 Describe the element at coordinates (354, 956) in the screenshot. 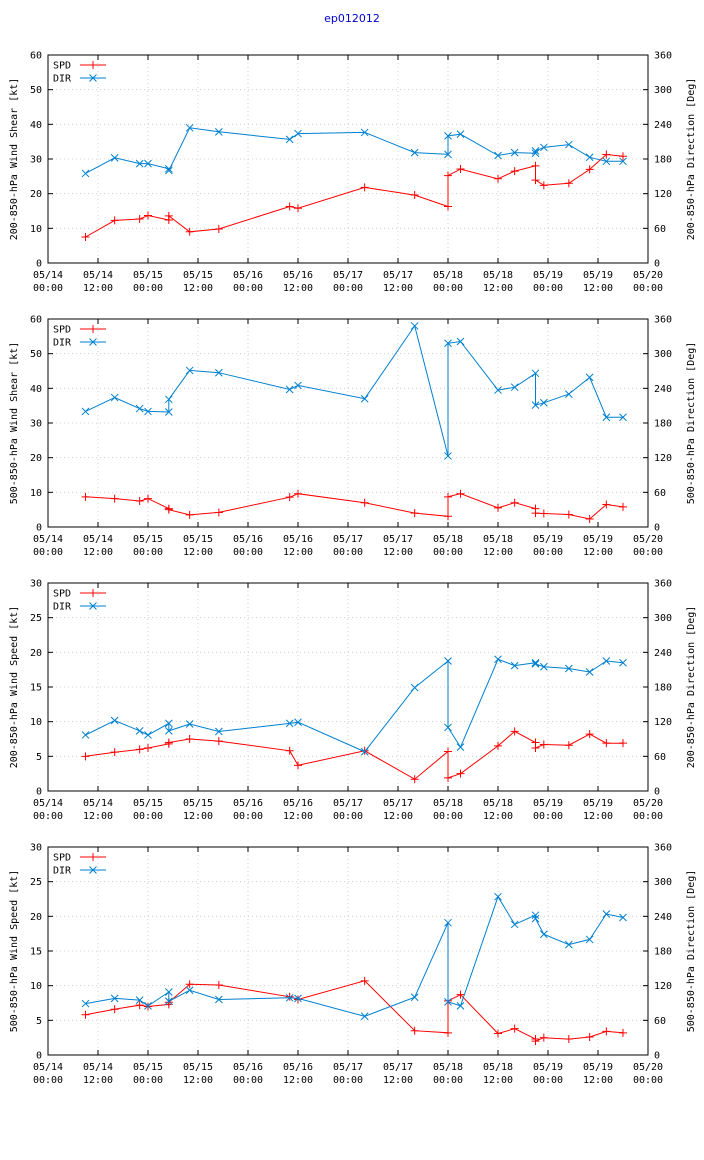

I see `series-line-dir` at that location.